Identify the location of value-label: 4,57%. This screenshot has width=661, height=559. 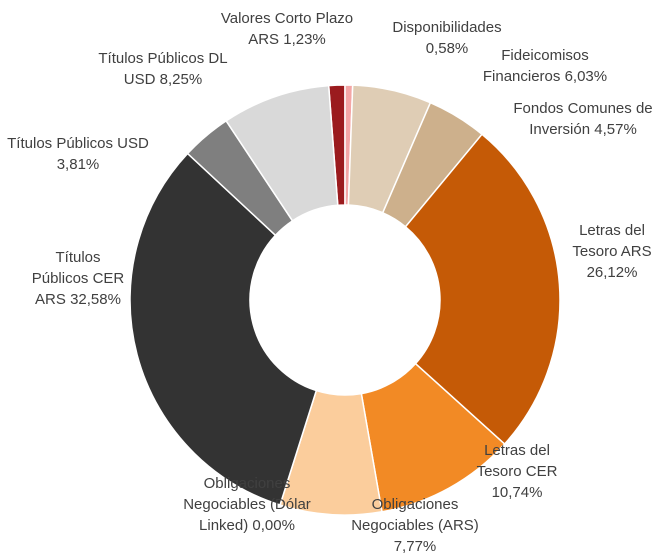
(615, 129).